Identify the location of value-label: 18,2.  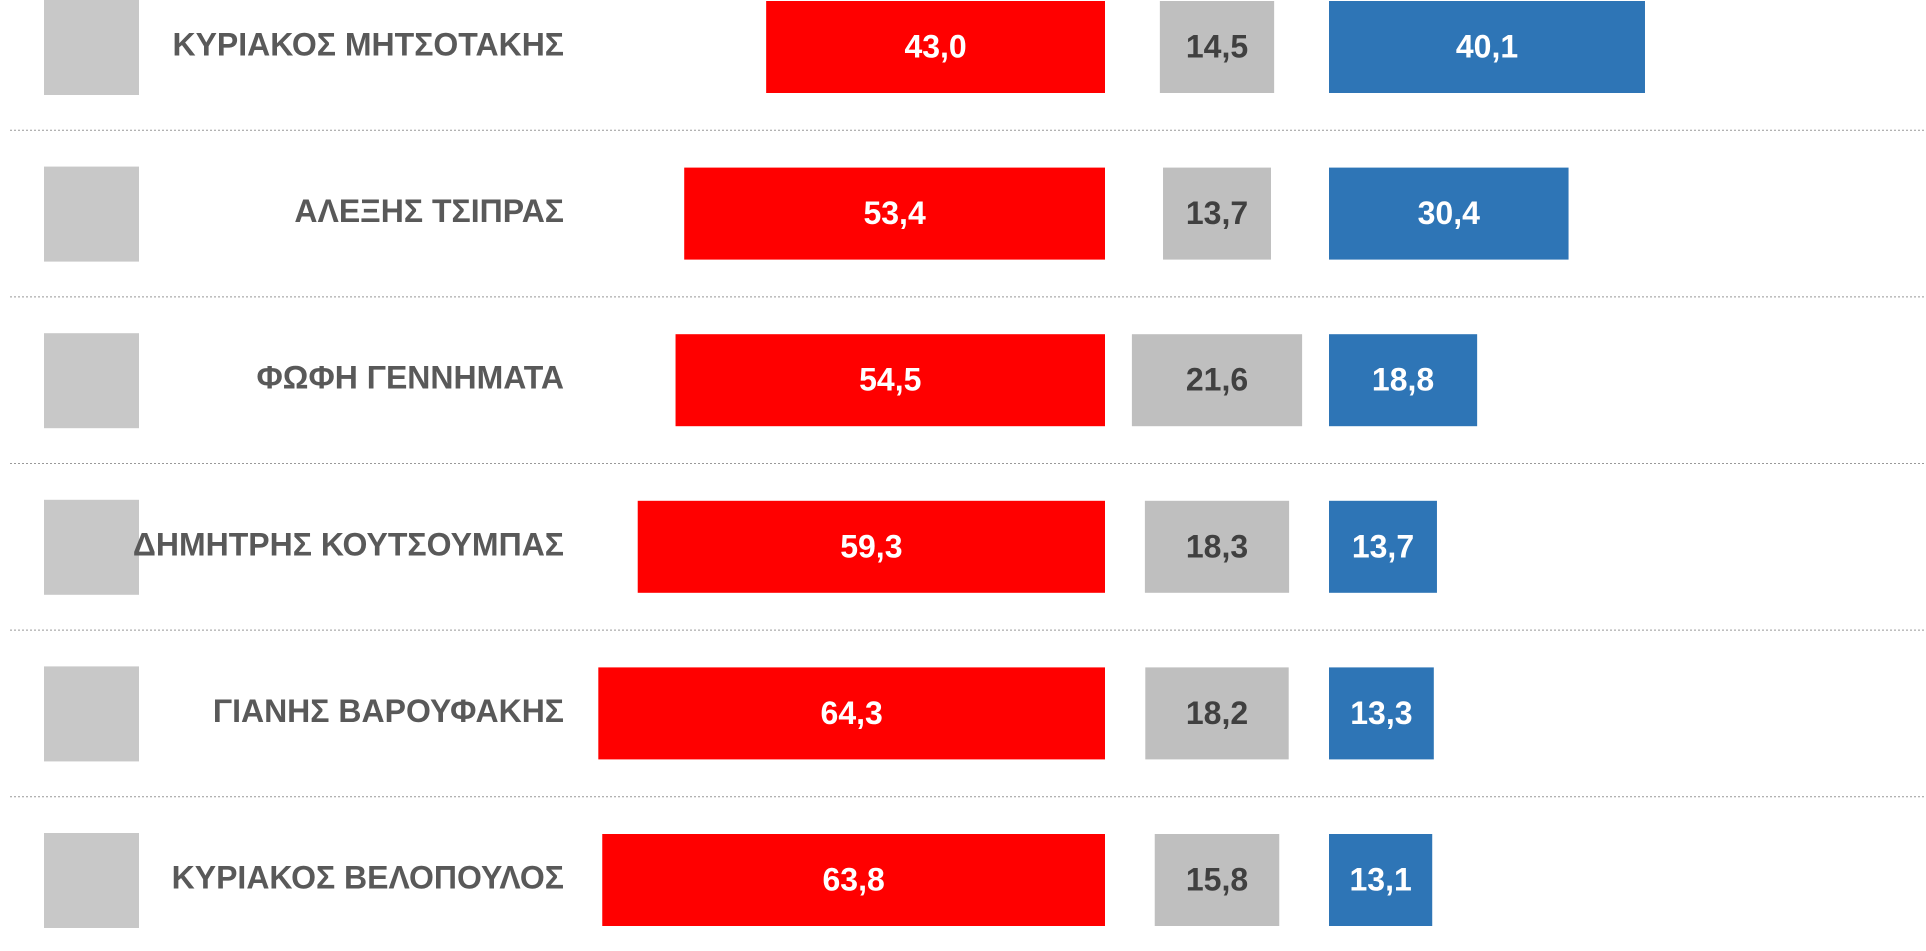
(1217, 713).